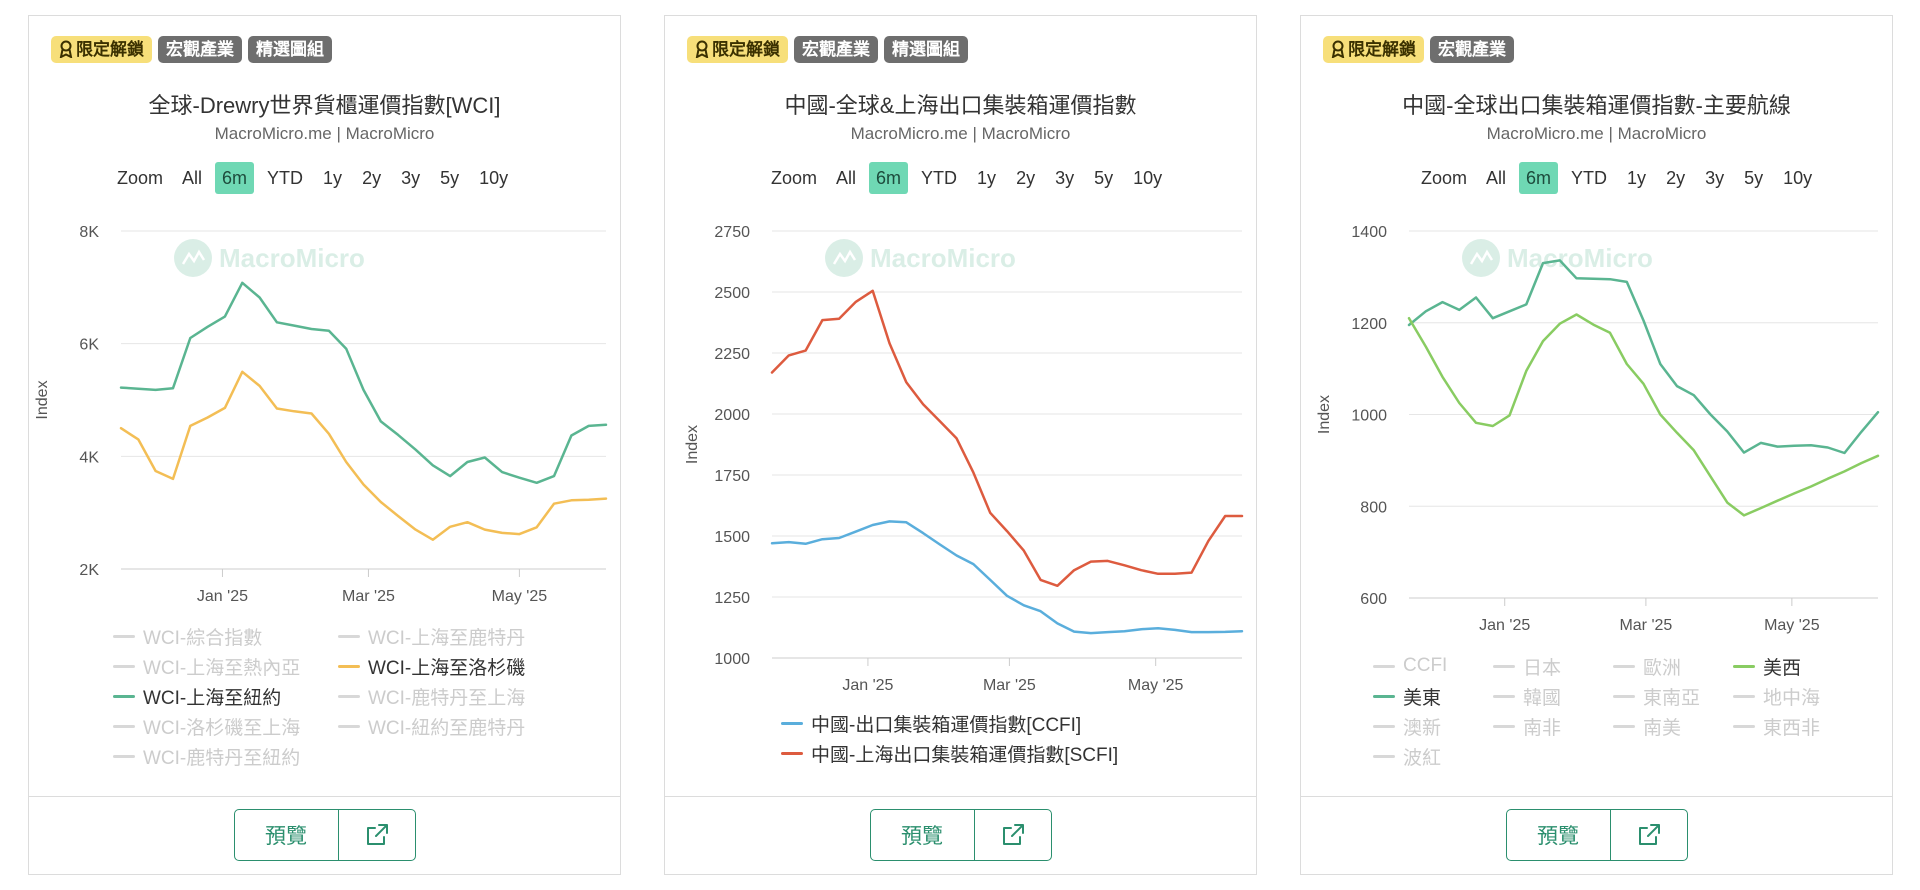  I want to click on legend-item: WCI-鹿特丹至紐約, so click(225, 756).